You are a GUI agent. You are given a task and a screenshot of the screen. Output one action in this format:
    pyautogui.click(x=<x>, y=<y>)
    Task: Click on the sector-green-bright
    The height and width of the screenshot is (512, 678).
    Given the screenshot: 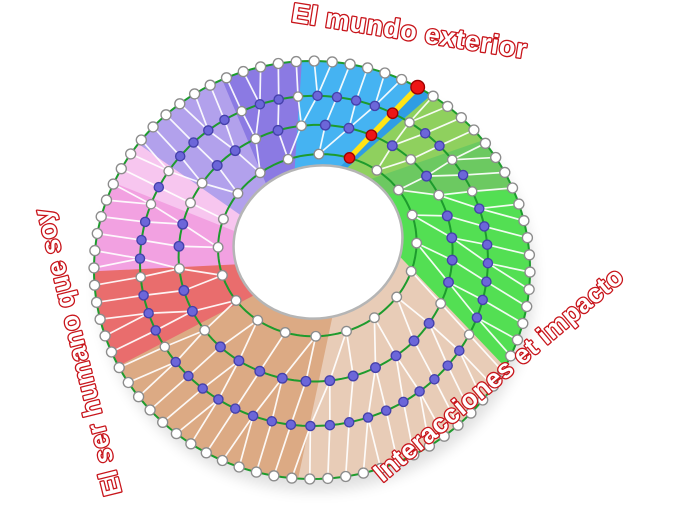 What is the action you would take?
    pyautogui.click(x=458, y=280)
    